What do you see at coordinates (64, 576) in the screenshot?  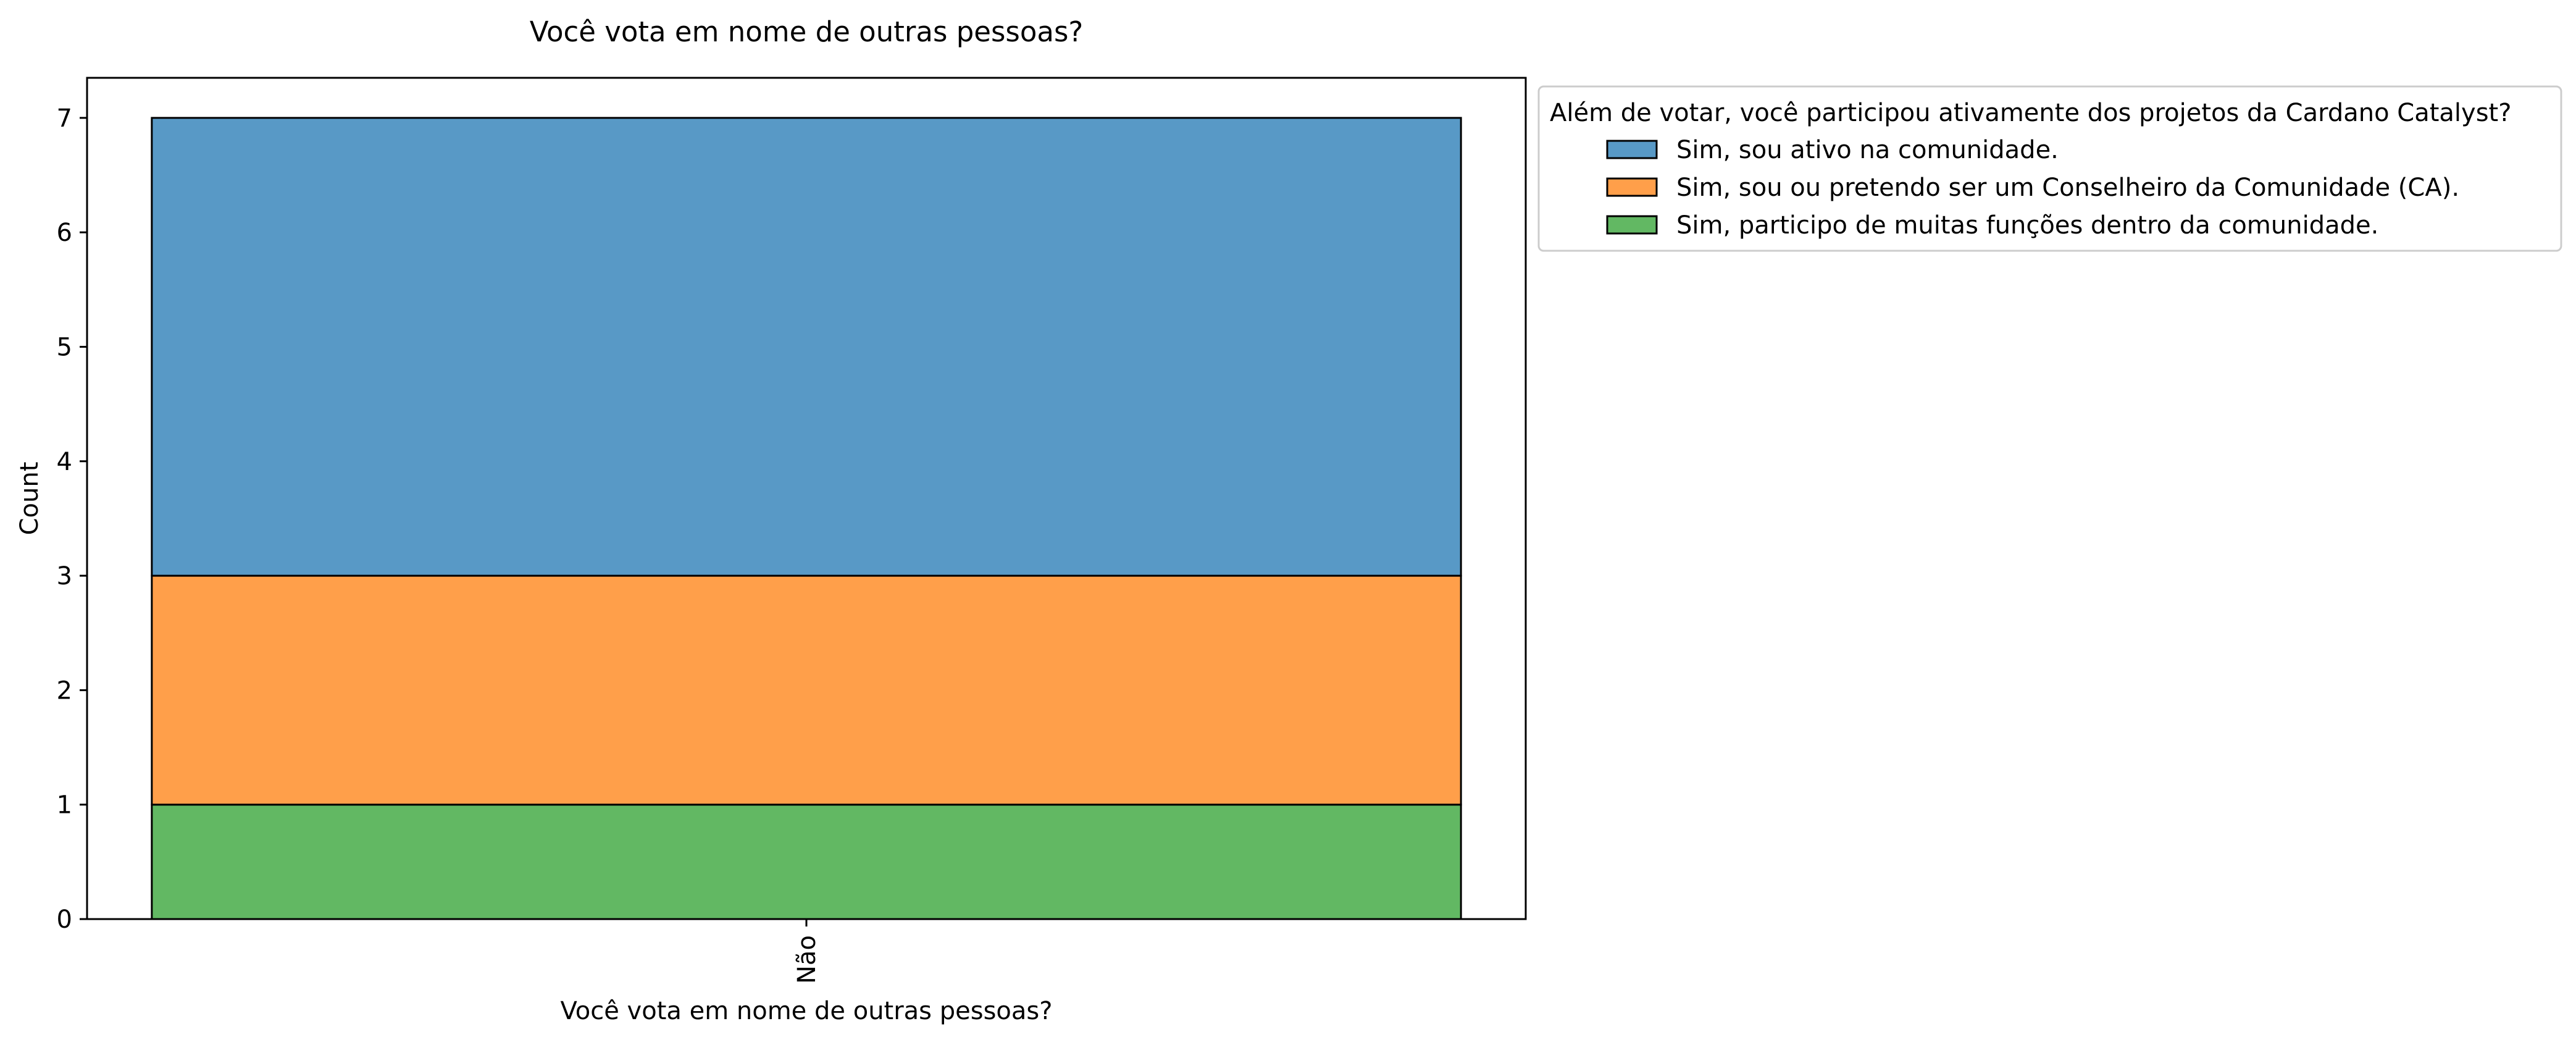 I see `y-tick-label: 3` at bounding box center [64, 576].